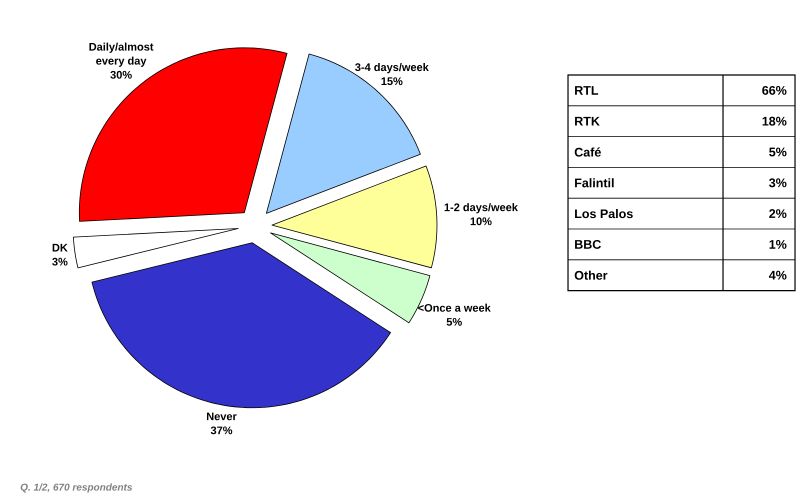 Image resolution: width=809 pixels, height=502 pixels. I want to click on category-label: Falintil, so click(594, 183).